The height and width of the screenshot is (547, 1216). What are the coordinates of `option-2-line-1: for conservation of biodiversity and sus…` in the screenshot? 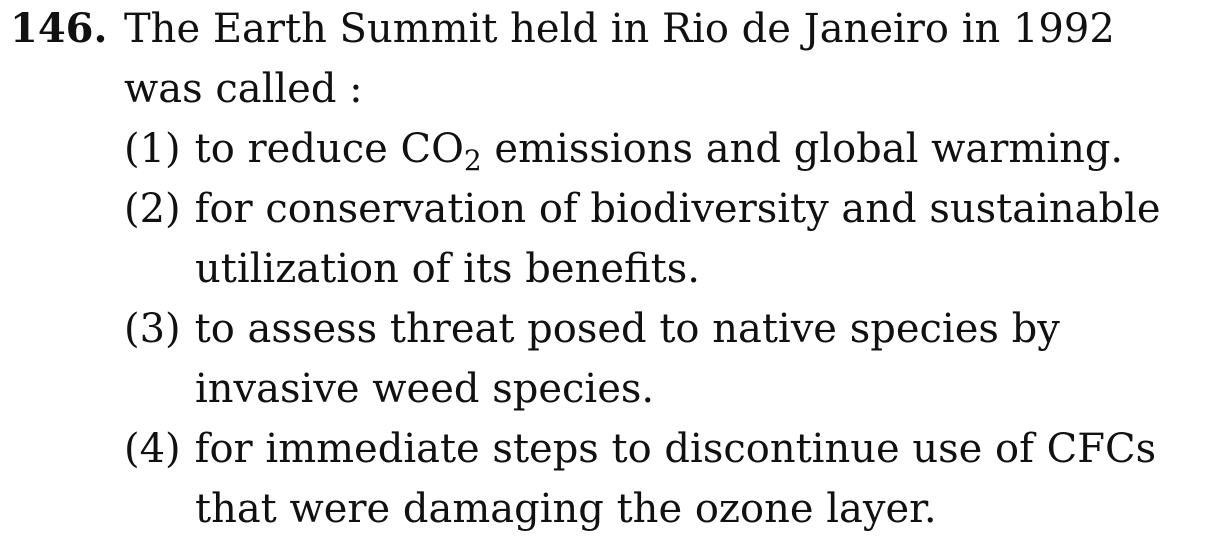 It's located at (677, 209).